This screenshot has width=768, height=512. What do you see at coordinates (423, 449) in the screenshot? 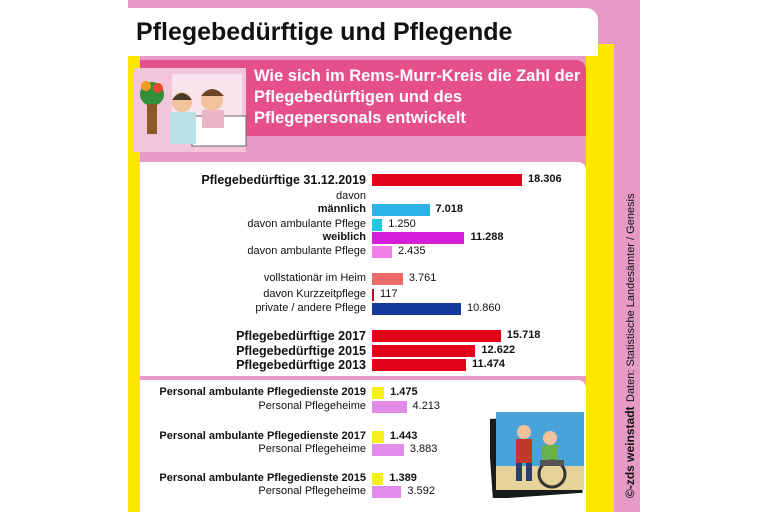
I see `bar-value-label: 3.883` at bounding box center [423, 449].